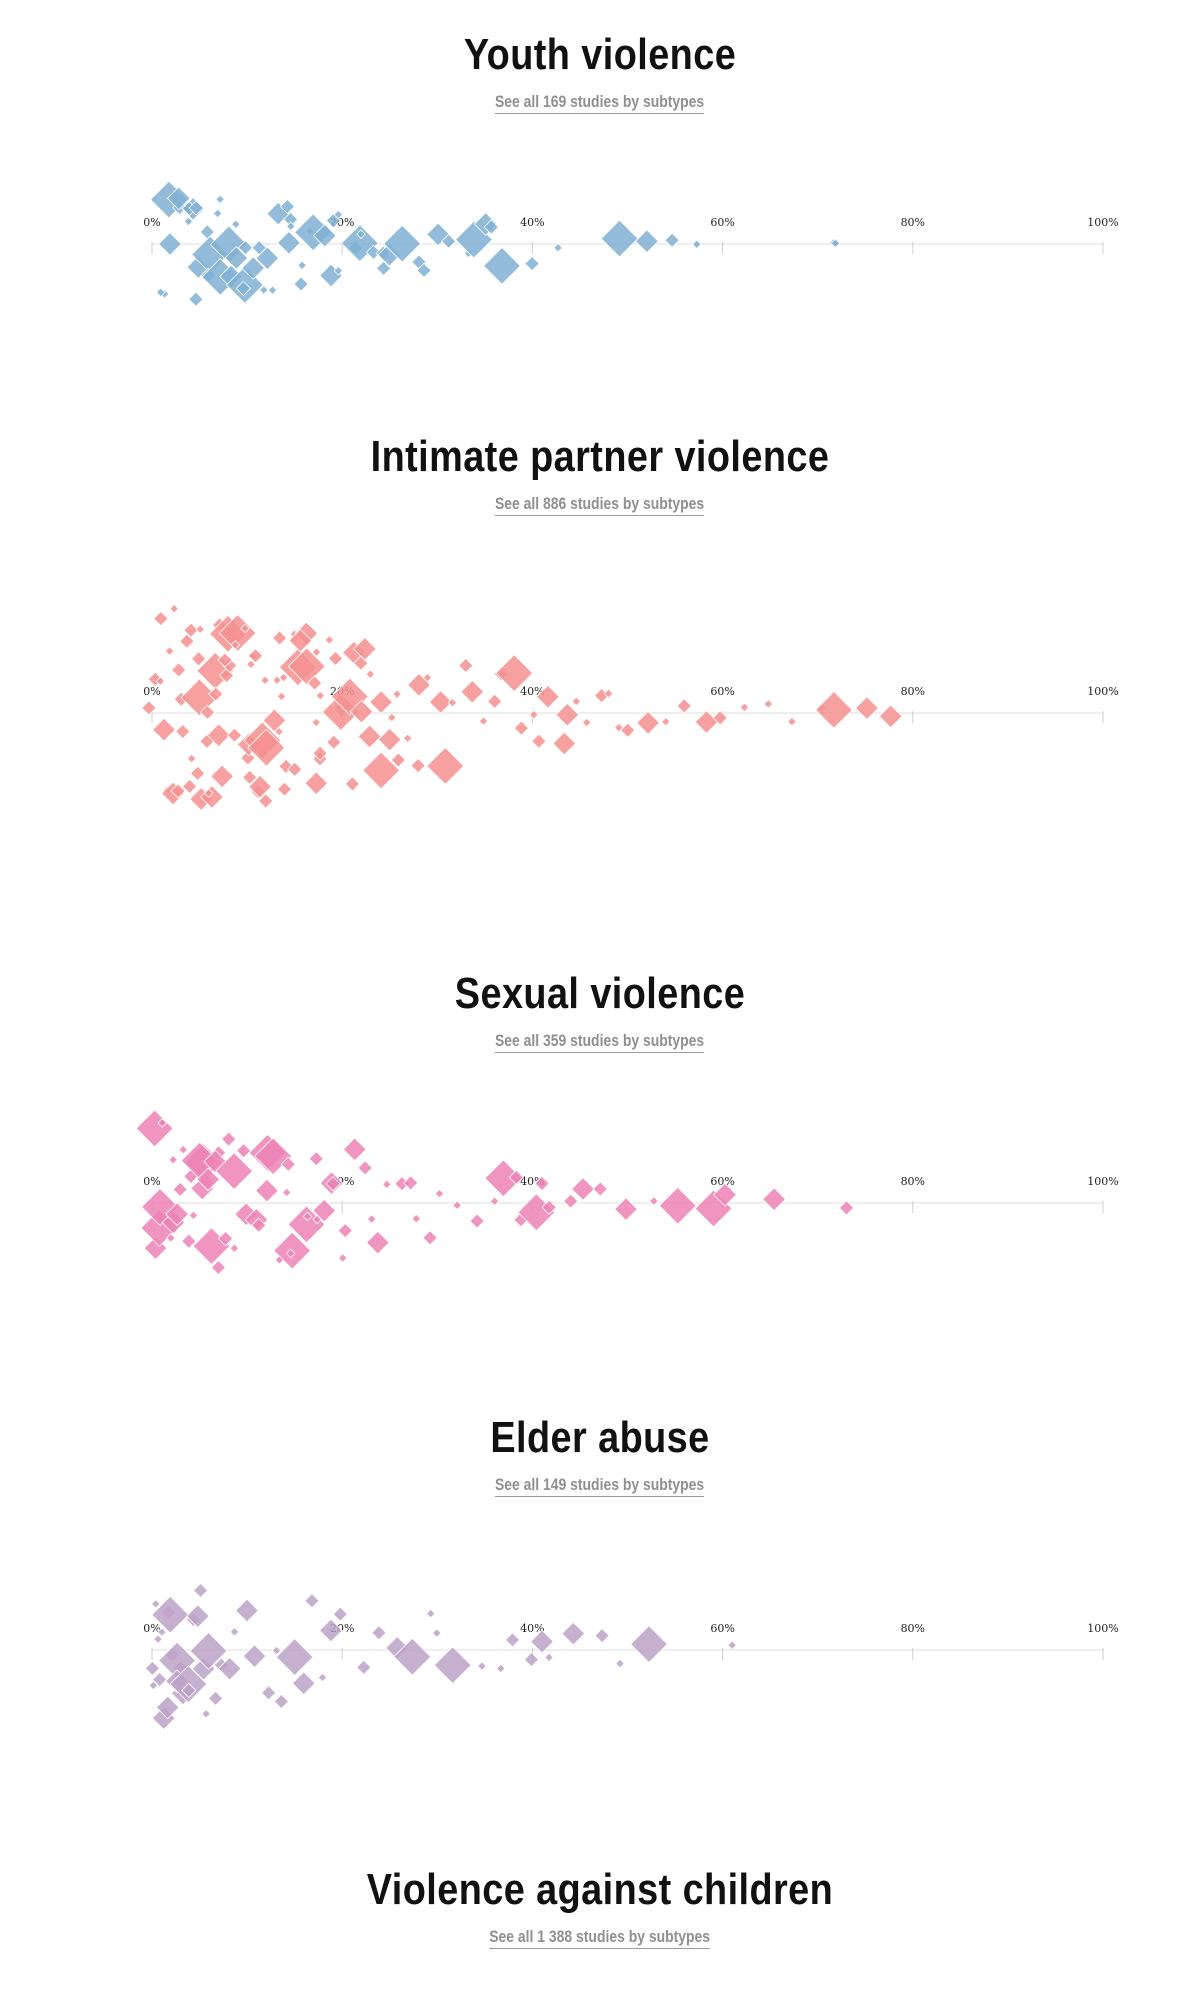  Describe the element at coordinates (1102, 222) in the screenshot. I see `tick-label: 100%` at that location.